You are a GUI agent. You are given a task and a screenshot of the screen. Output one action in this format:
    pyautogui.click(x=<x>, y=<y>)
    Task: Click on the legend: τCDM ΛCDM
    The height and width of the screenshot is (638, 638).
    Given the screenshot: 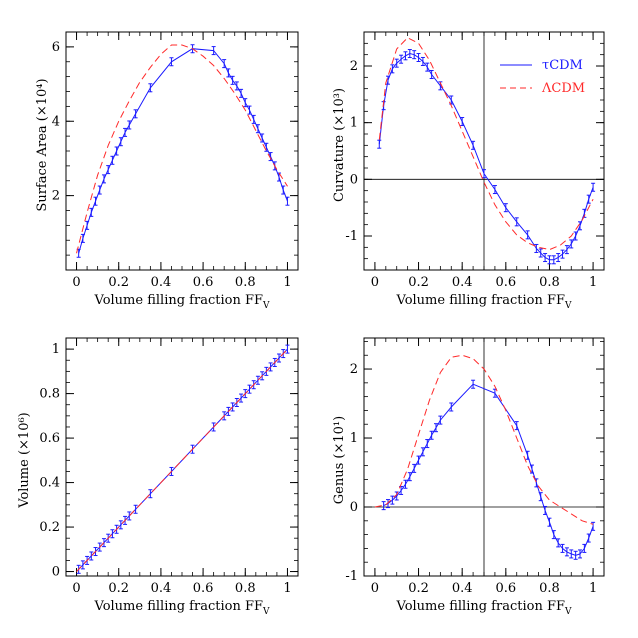 What is the action you would take?
    pyautogui.click(x=542, y=77)
    